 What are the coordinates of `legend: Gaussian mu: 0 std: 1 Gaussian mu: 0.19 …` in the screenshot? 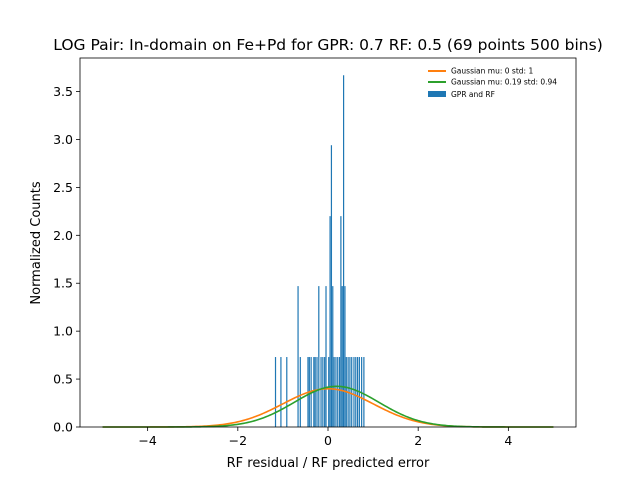 It's located at (492, 83).